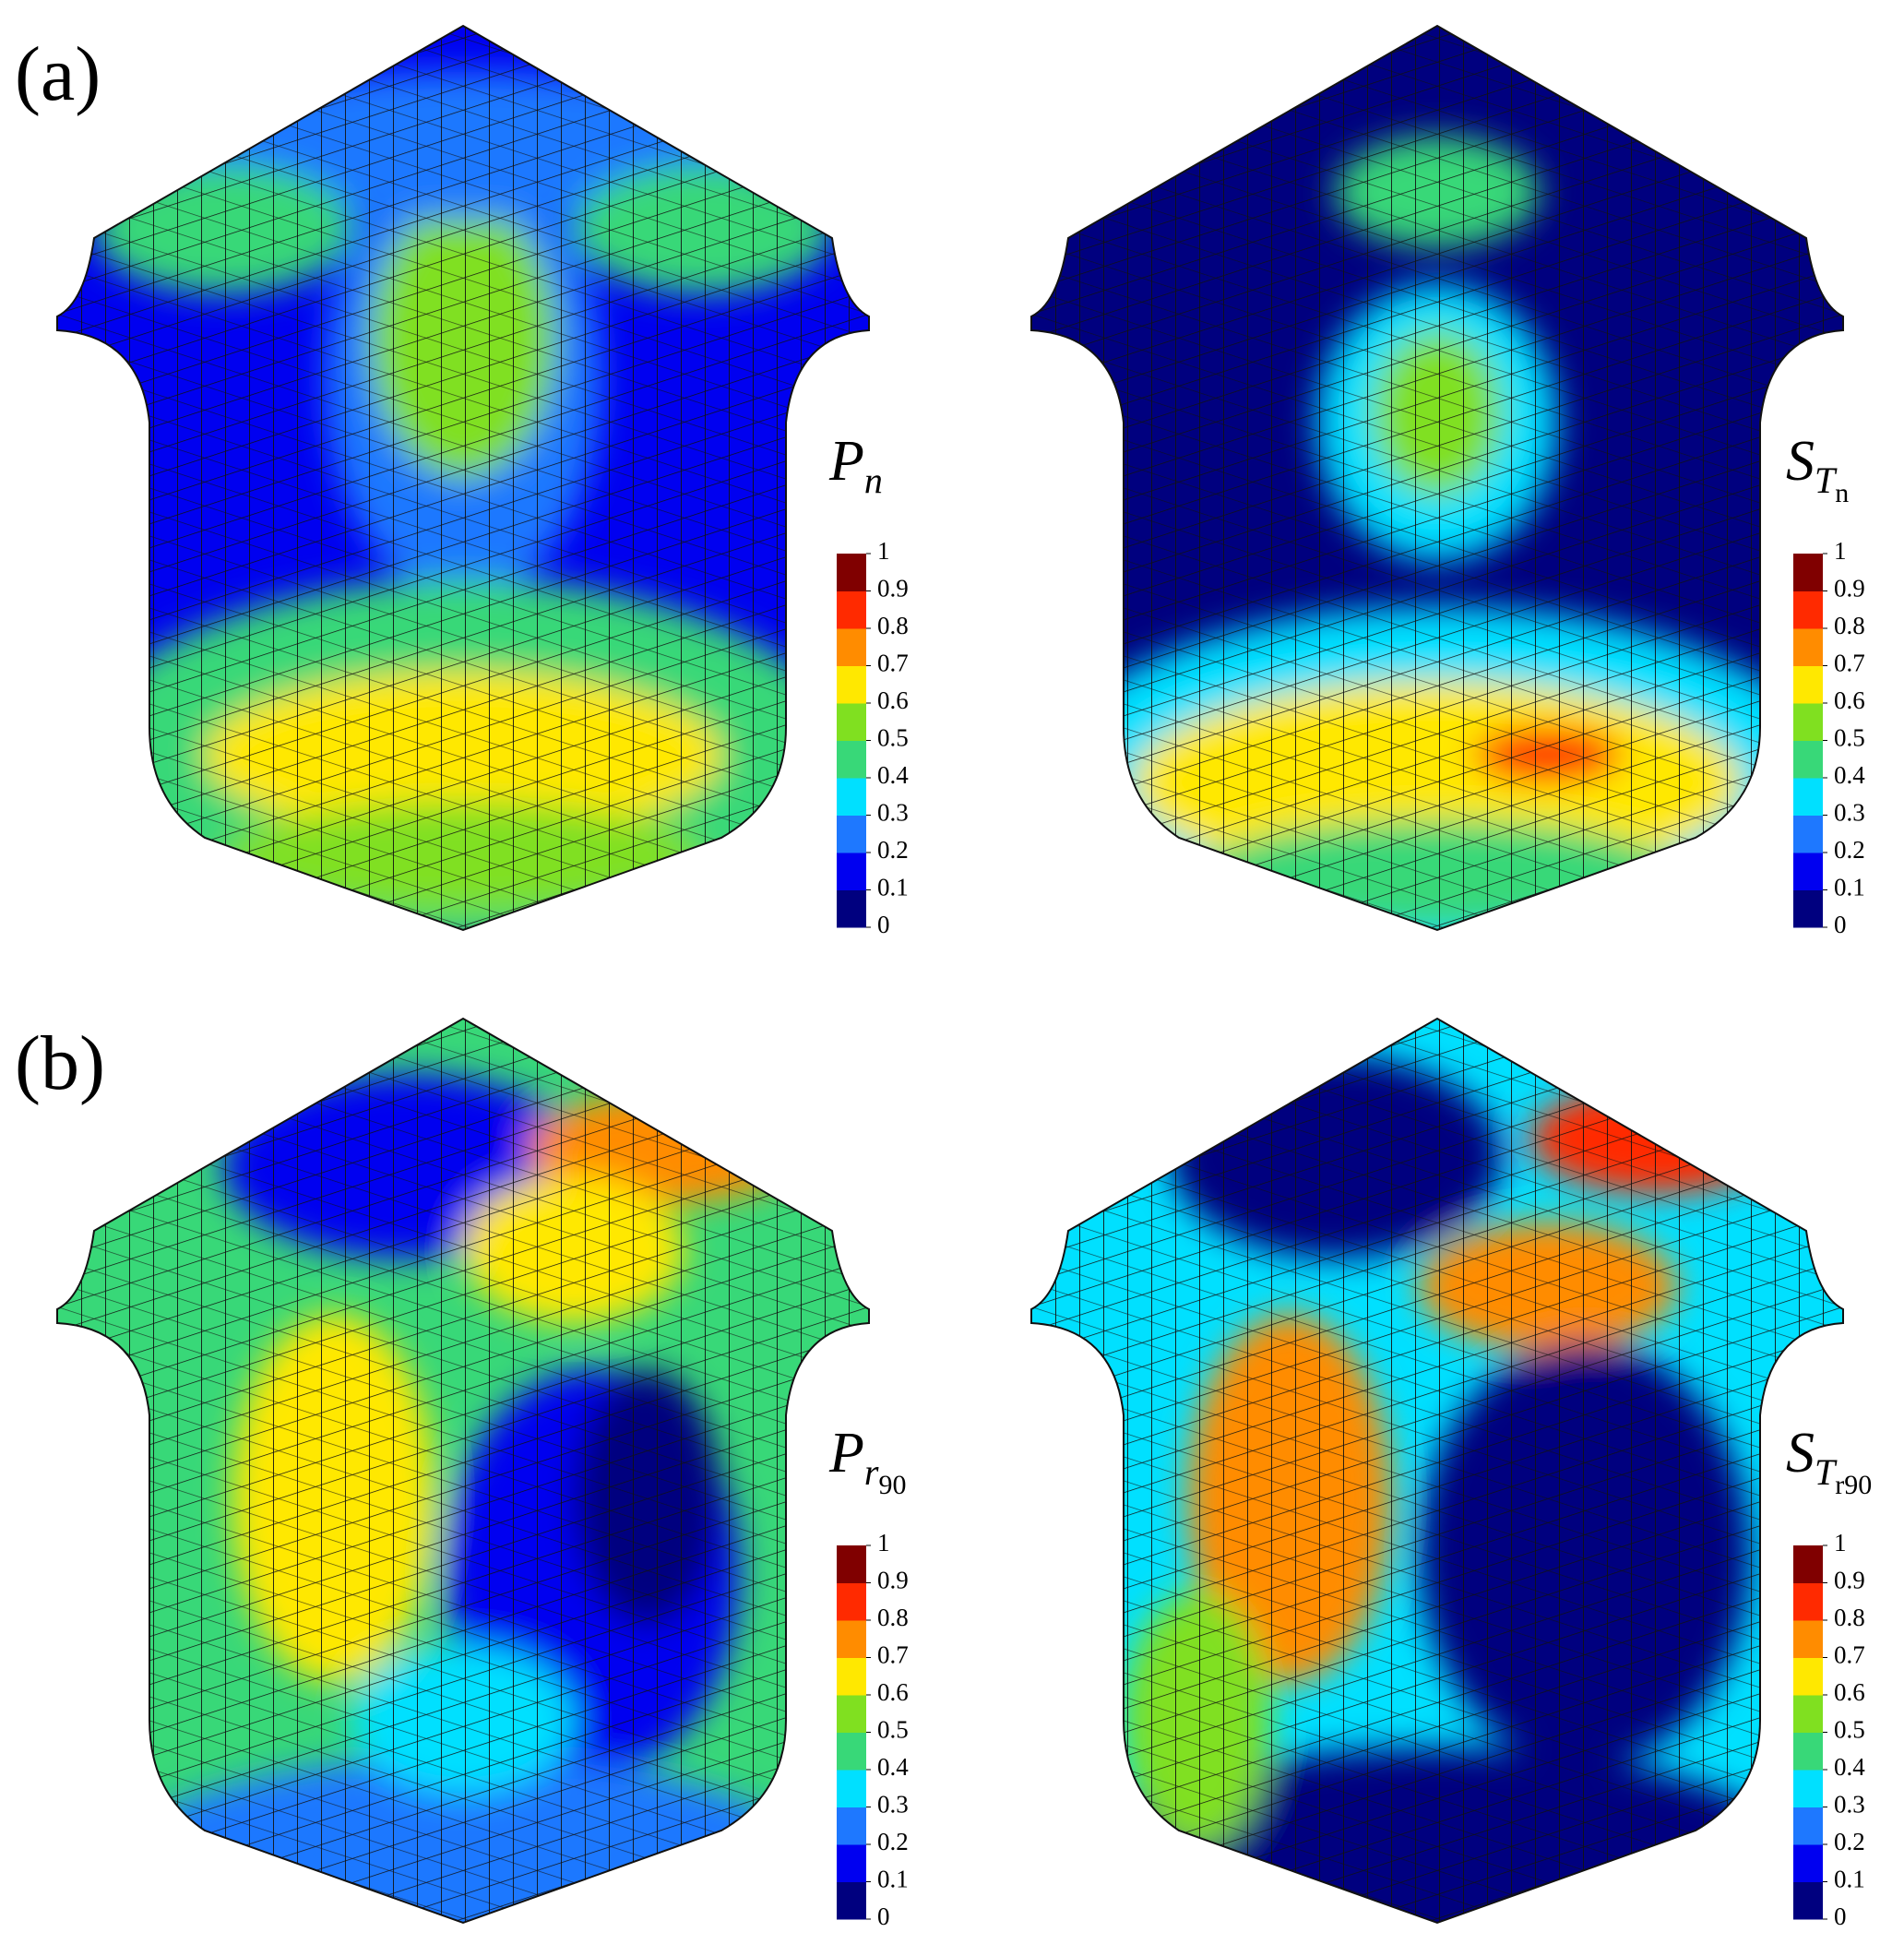 This screenshot has width=1904, height=1956. I want to click on colorbar-title: STn, so click(1817, 469).